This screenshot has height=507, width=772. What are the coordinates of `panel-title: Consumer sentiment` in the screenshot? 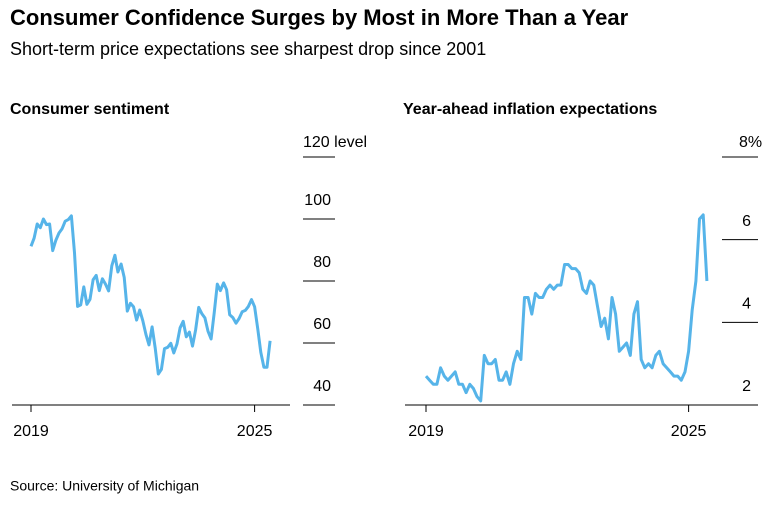 It's located at (90, 109).